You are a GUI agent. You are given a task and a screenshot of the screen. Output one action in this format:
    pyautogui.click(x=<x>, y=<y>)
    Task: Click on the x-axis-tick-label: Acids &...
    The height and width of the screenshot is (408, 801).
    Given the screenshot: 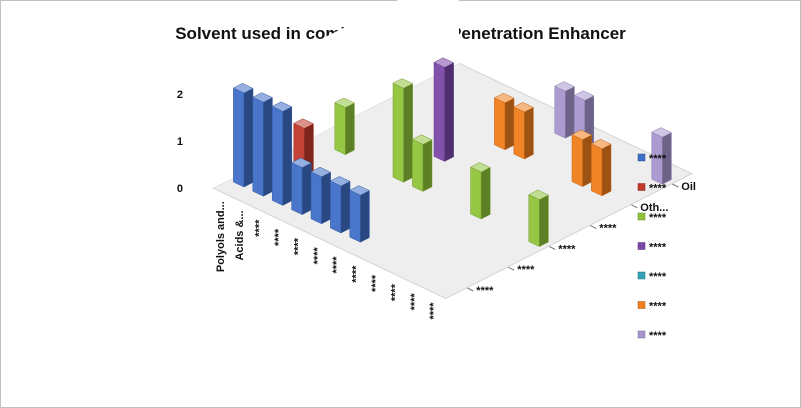 What is the action you would take?
    pyautogui.click(x=240, y=235)
    